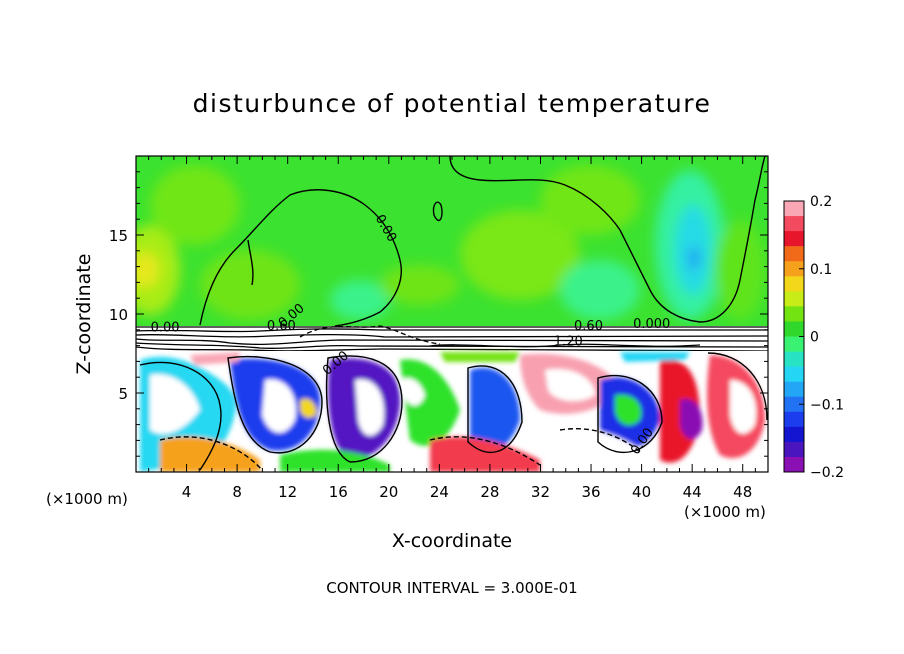  What do you see at coordinates (568, 342) in the screenshot?
I see `contour-label: 1.20` at bounding box center [568, 342].